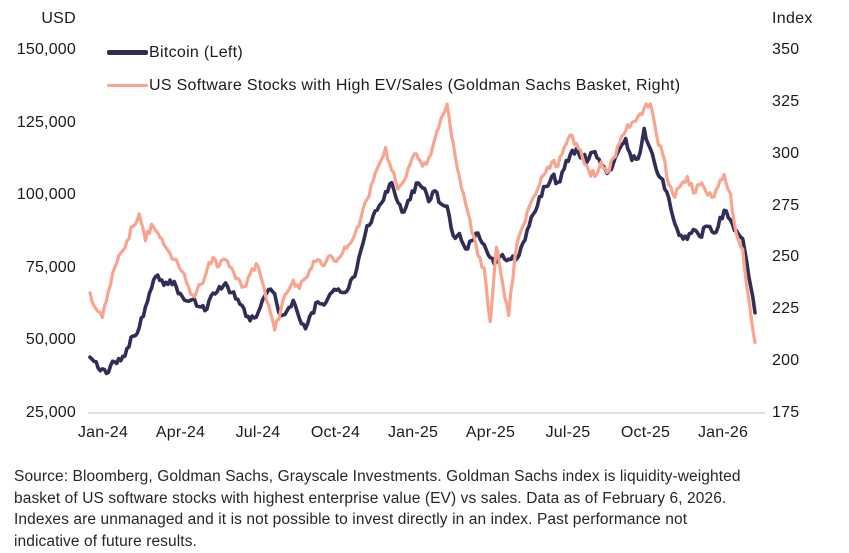  I want to click on x-axis-tick: Oct-25, so click(645, 432).